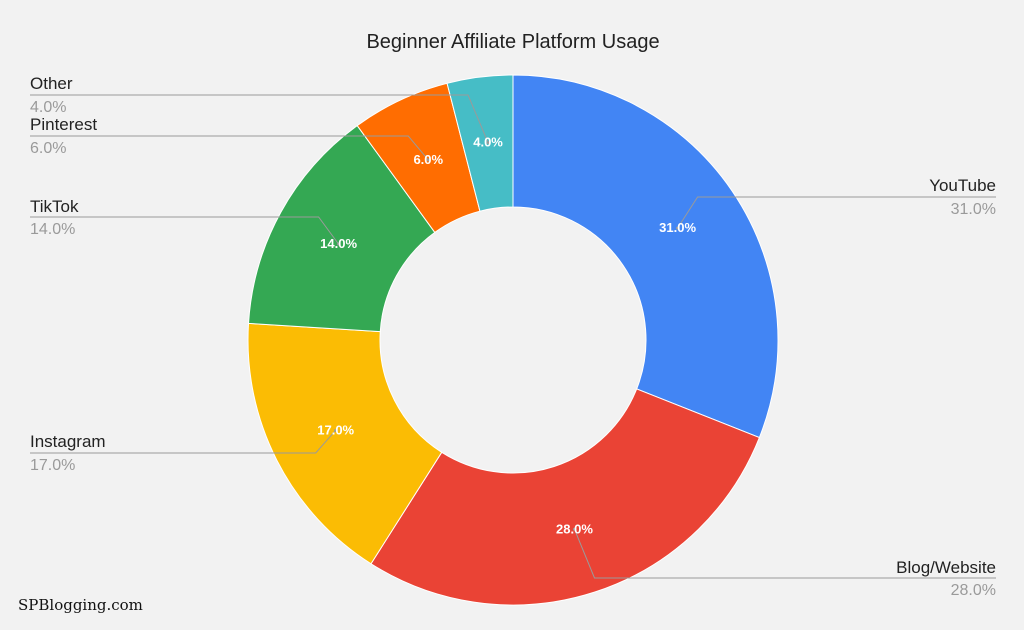 This screenshot has width=1024, height=630. Describe the element at coordinates (183, 442) in the screenshot. I see `leader-line-instagram` at that location.